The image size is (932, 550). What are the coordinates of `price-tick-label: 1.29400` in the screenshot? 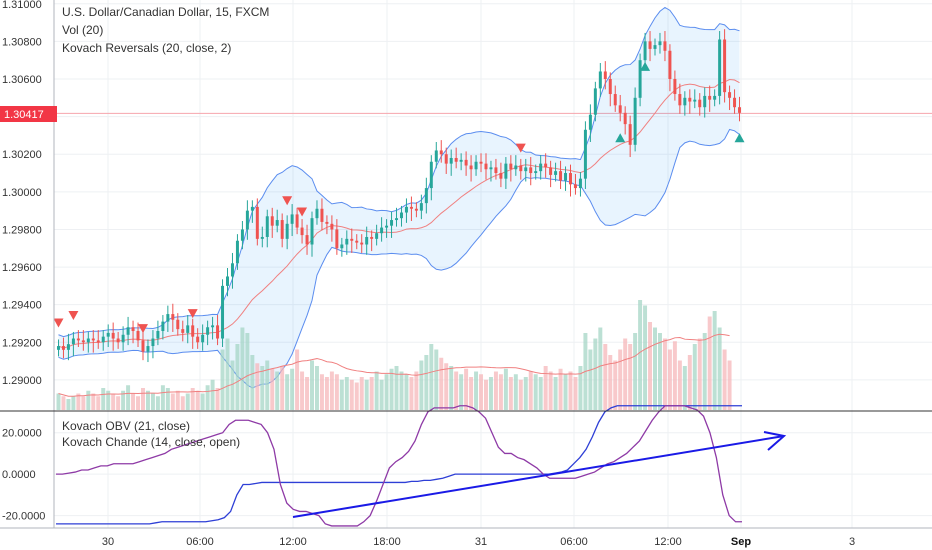 It's located at (22, 306).